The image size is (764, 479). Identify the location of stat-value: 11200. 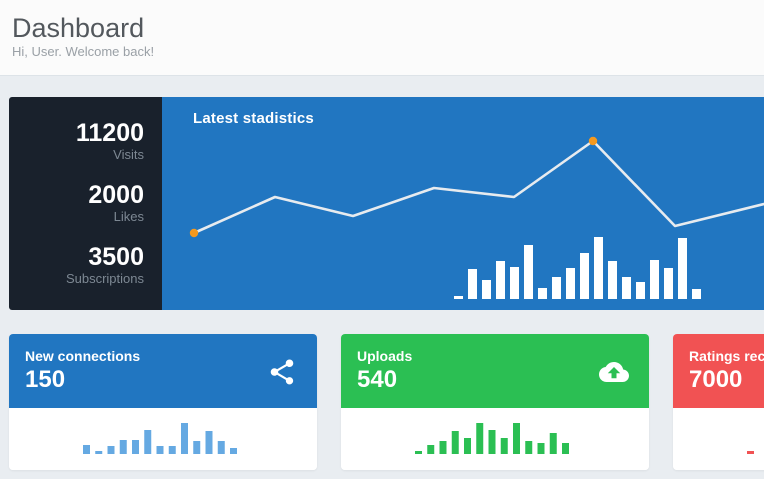
(109, 133).